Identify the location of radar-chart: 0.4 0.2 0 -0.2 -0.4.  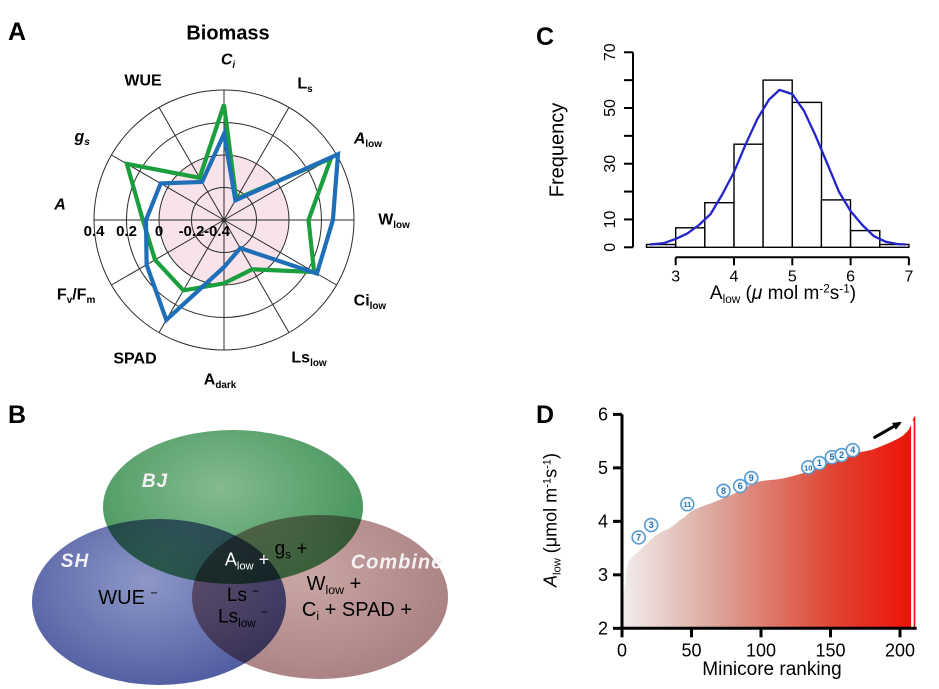
(219, 220).